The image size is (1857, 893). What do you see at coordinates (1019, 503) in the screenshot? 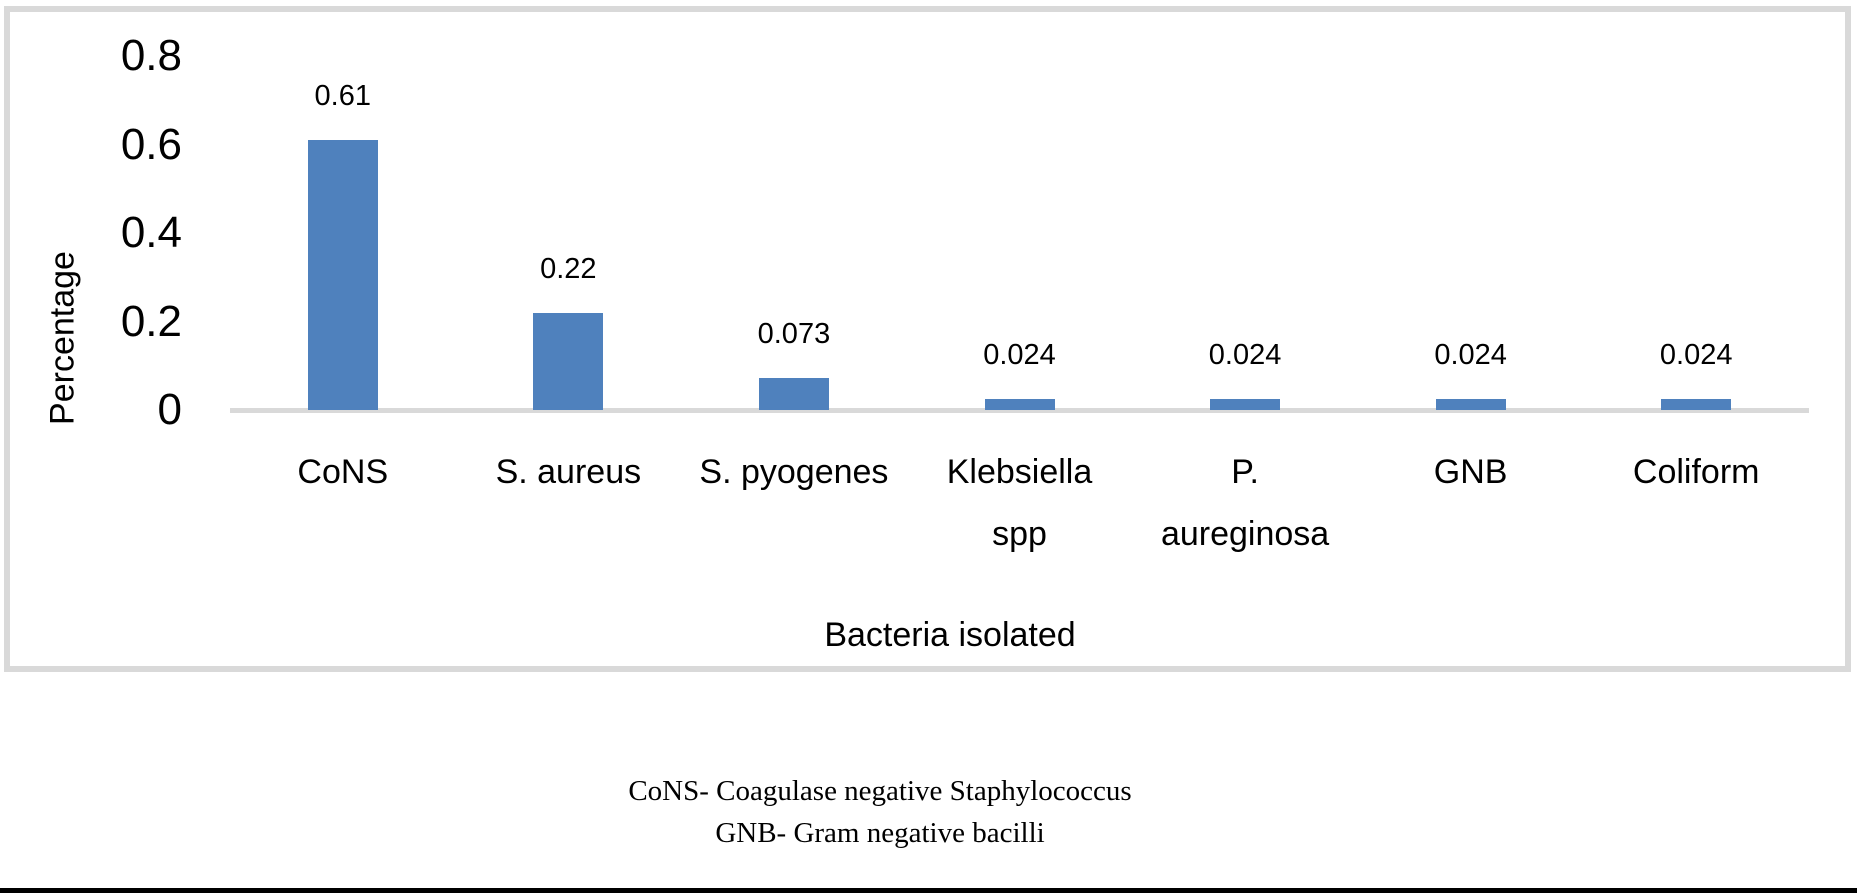
I see `category-label: Klebsiella spp` at bounding box center [1019, 503].